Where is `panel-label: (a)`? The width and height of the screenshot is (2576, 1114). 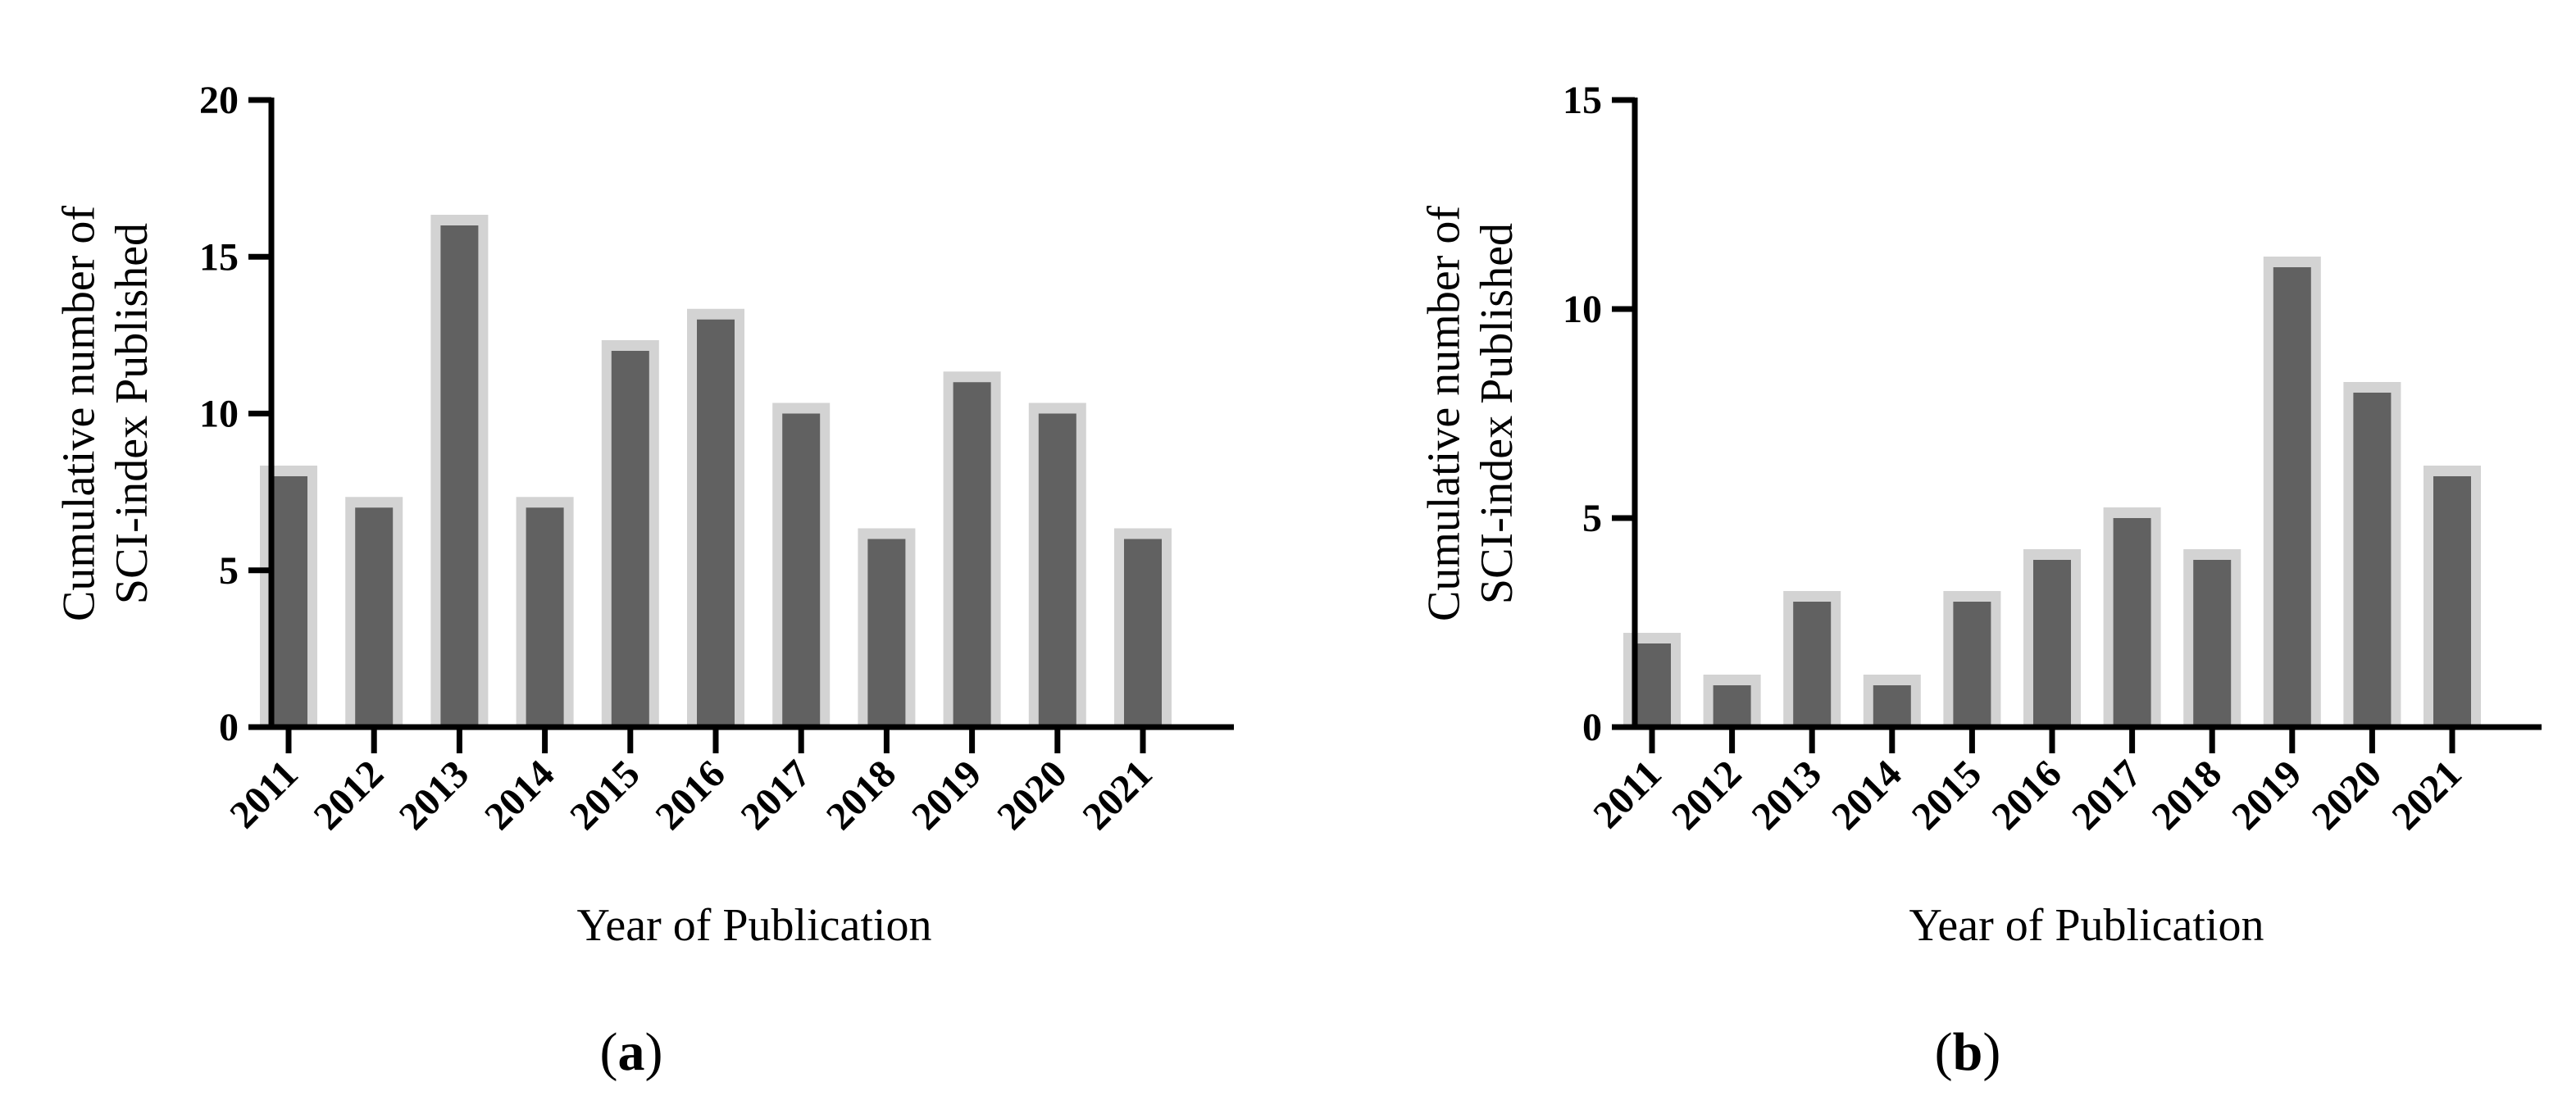
panel-label: (a) is located at coordinates (631, 1052).